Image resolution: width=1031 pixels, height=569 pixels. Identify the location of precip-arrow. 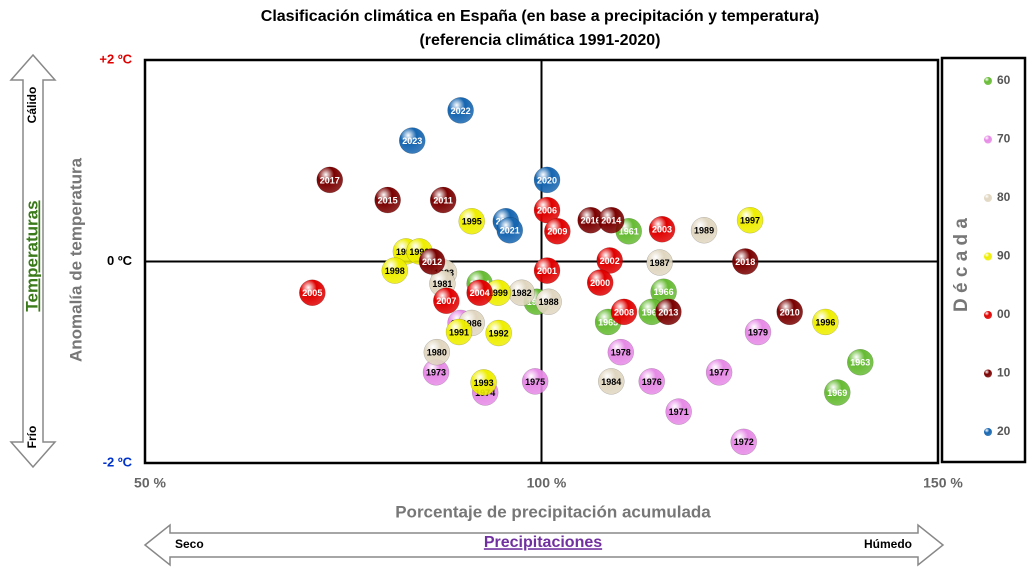
(544, 545).